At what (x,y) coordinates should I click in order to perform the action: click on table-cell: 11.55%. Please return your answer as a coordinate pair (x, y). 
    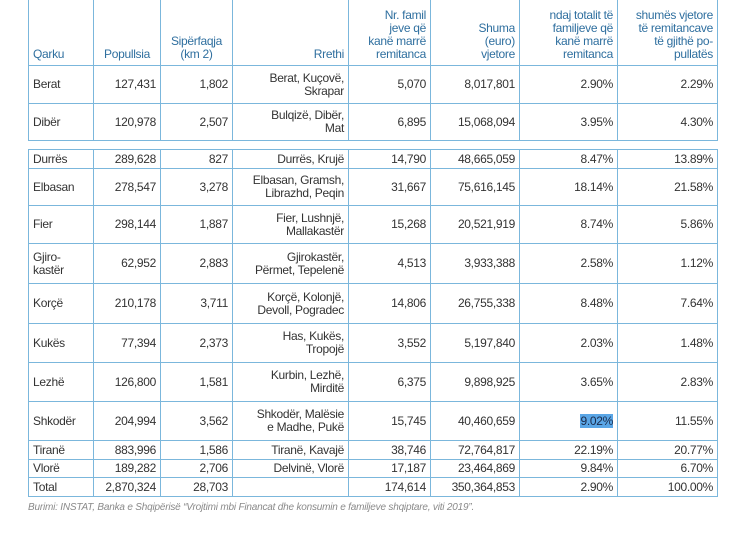
    Looking at the image, I should click on (667, 421).